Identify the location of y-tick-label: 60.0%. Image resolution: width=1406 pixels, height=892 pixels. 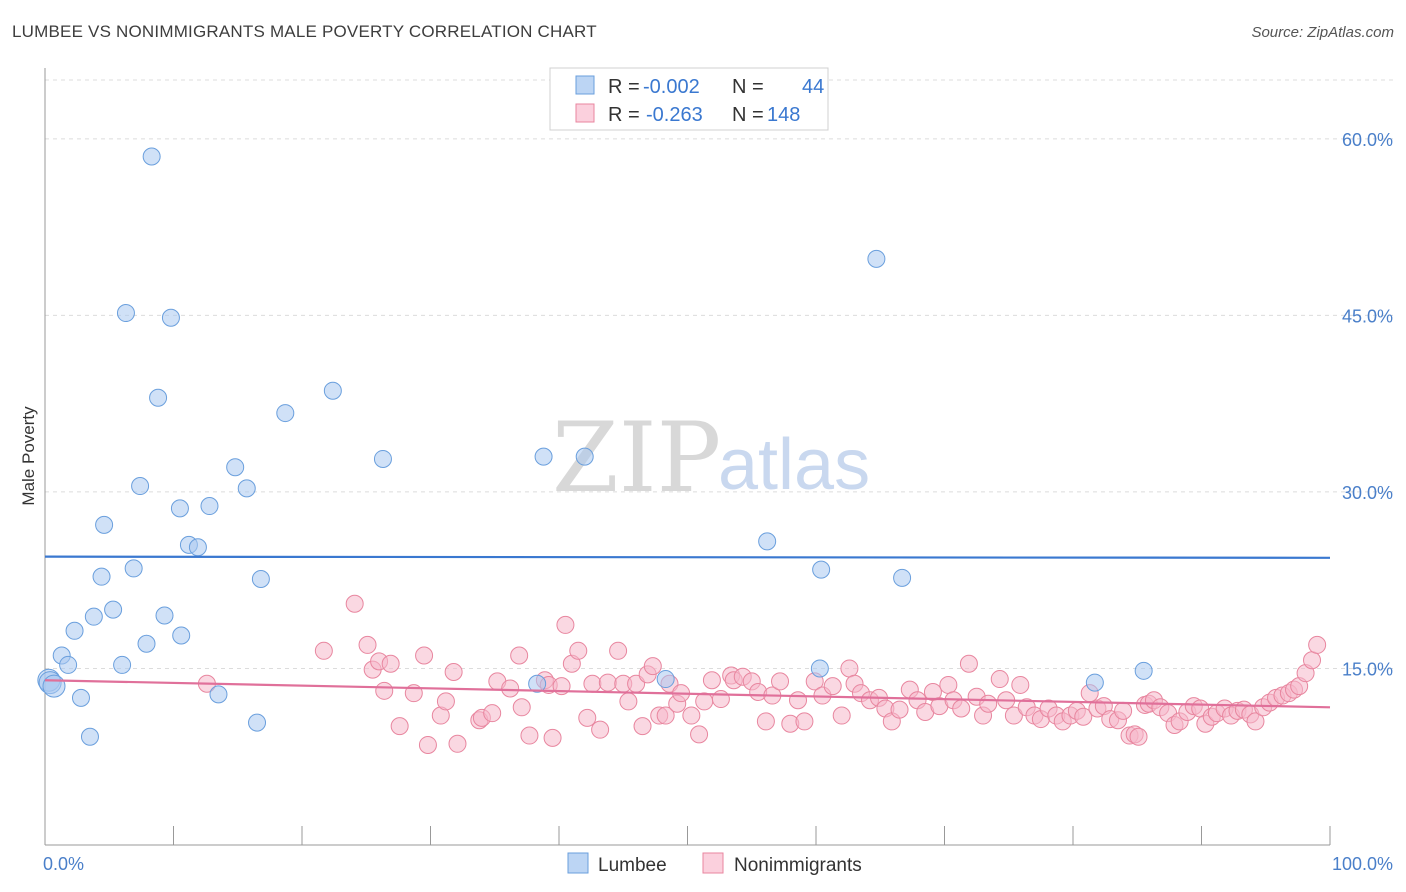
(1367, 140).